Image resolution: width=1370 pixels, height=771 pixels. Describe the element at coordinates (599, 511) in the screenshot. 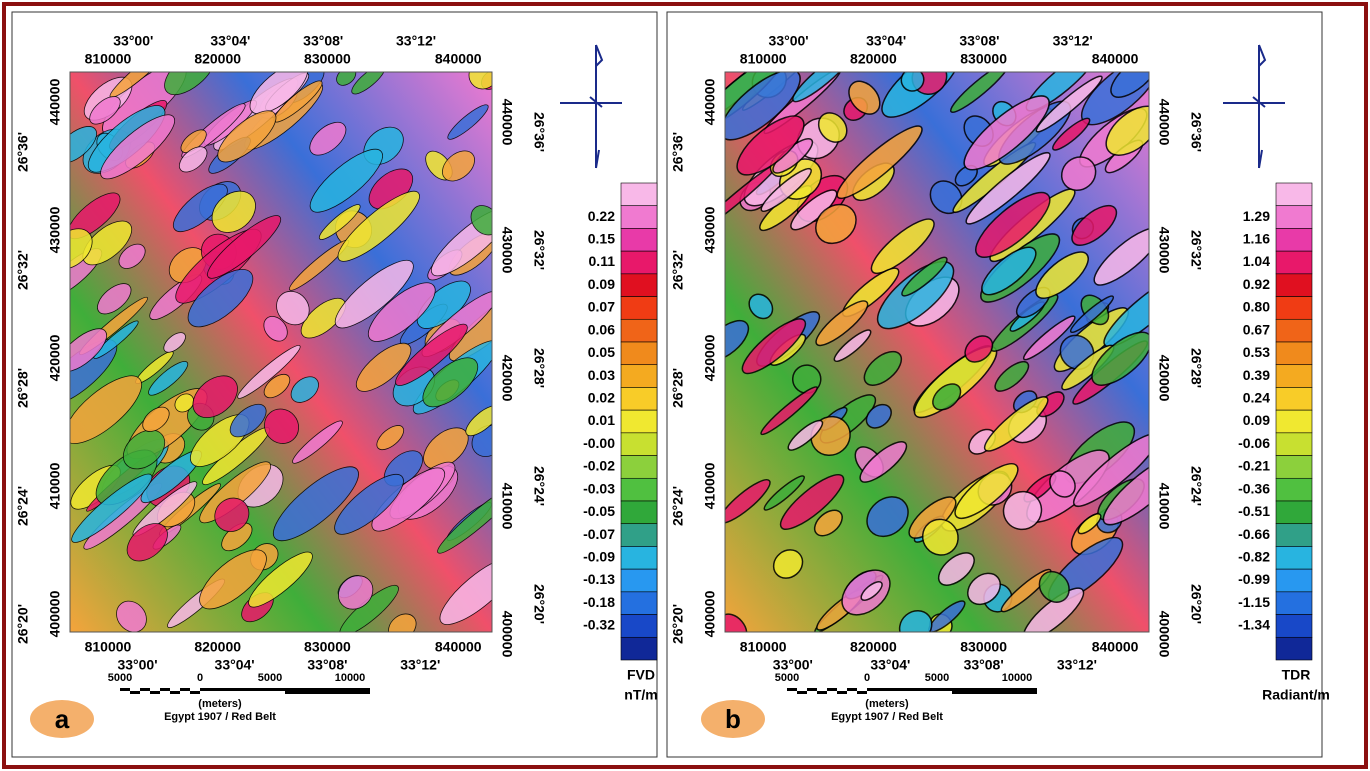

I see `colorbar-label: -0.05` at that location.